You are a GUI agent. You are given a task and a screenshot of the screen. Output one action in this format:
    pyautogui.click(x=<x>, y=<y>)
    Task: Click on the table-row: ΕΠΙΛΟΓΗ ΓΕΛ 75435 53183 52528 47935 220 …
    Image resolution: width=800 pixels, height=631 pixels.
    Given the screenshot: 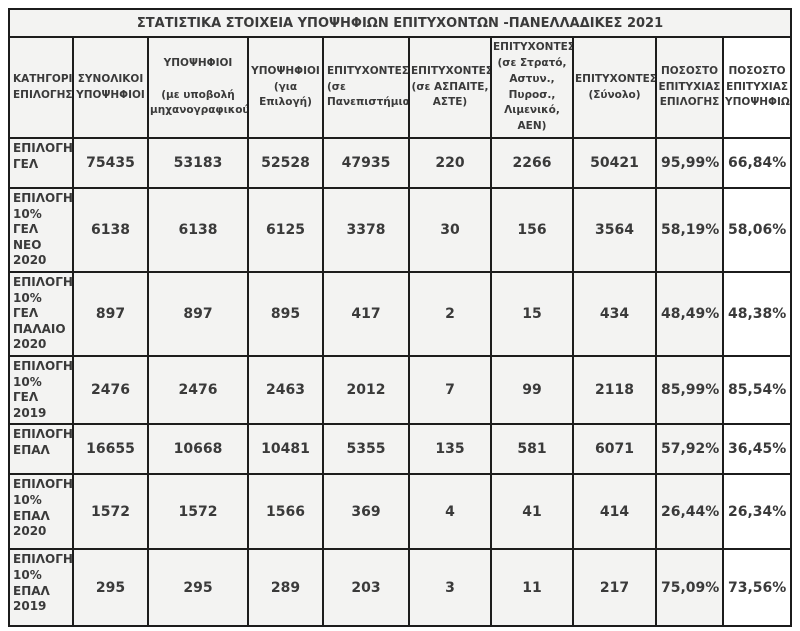 What is the action you would take?
    pyautogui.click(x=400, y=163)
    